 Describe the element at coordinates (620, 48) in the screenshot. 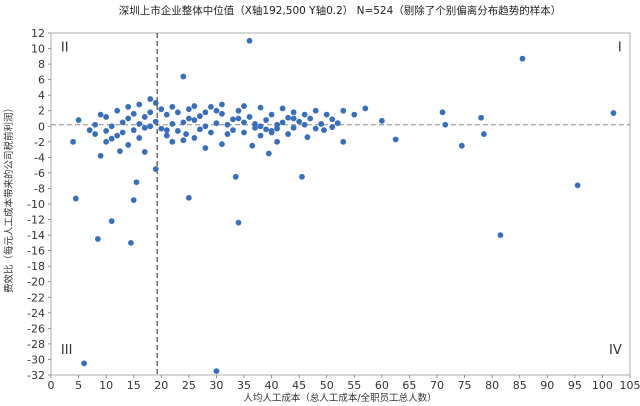

I see `quadrant-label: I` at that location.